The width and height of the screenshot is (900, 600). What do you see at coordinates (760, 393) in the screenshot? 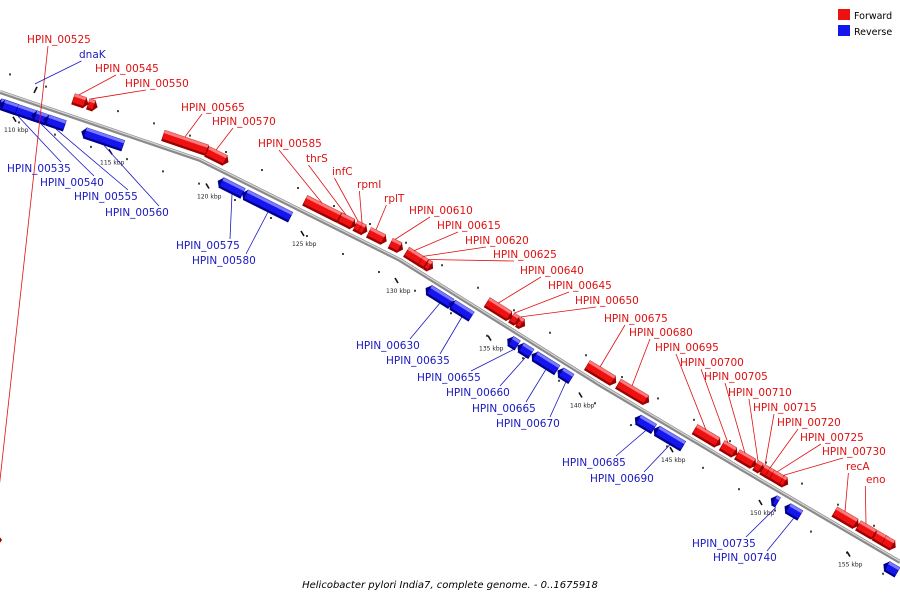
I see `gene-label-hpin-00710: HPIN_00710` at bounding box center [760, 393].